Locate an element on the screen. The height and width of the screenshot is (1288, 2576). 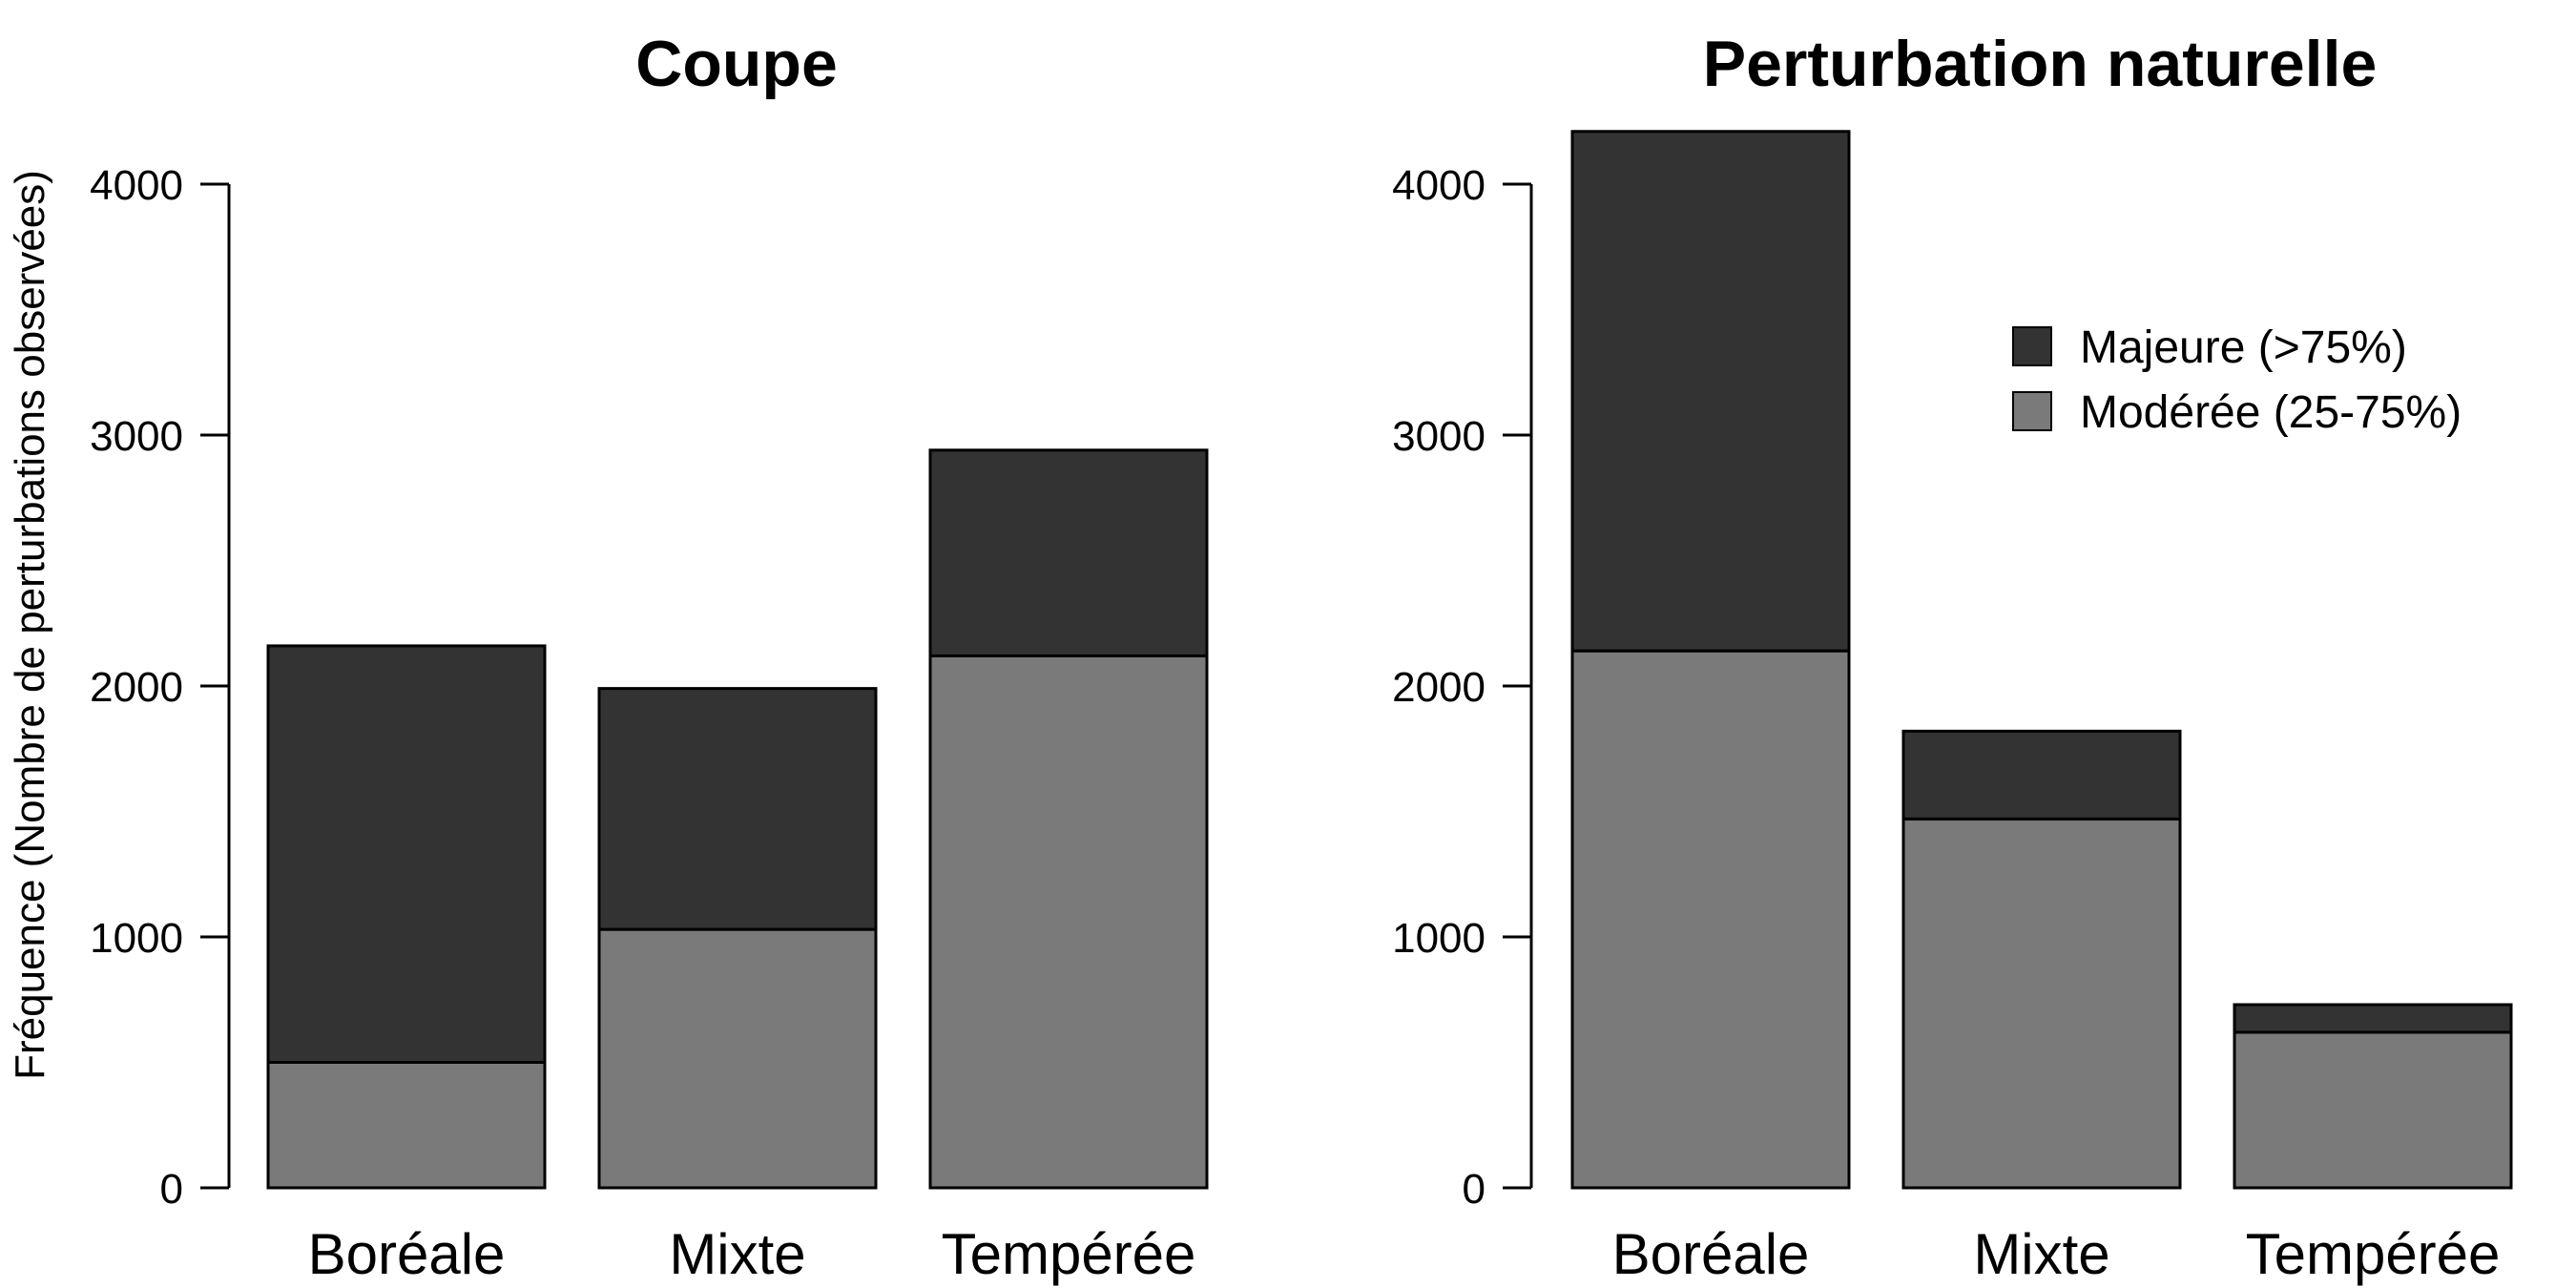
legend-swatch-majeure is located at coordinates (2032, 346).